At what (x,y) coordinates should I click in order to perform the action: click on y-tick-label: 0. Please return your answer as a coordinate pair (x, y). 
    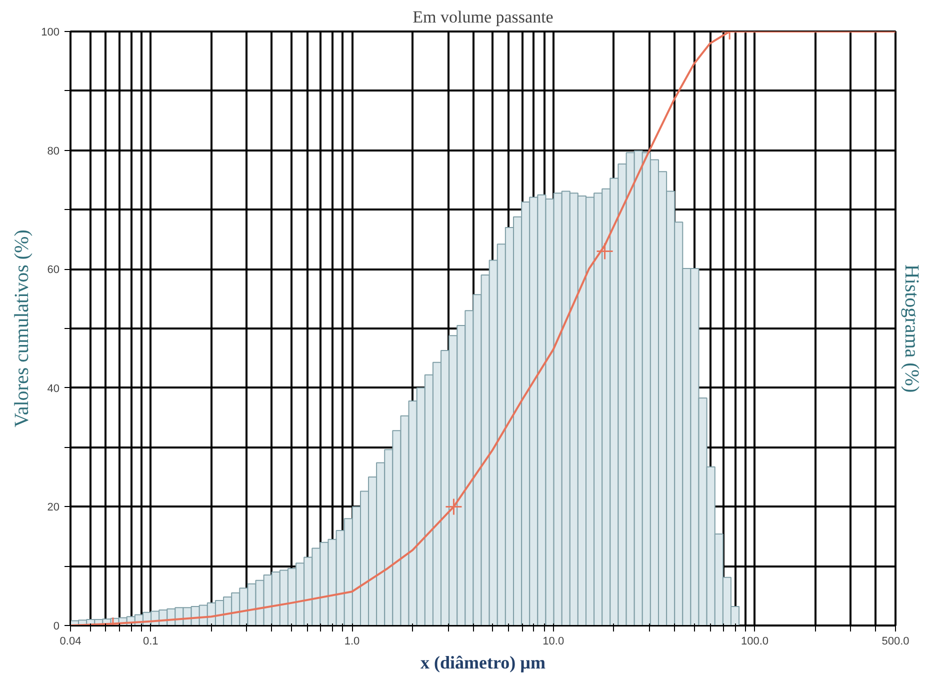
    Looking at the image, I should click on (56, 626).